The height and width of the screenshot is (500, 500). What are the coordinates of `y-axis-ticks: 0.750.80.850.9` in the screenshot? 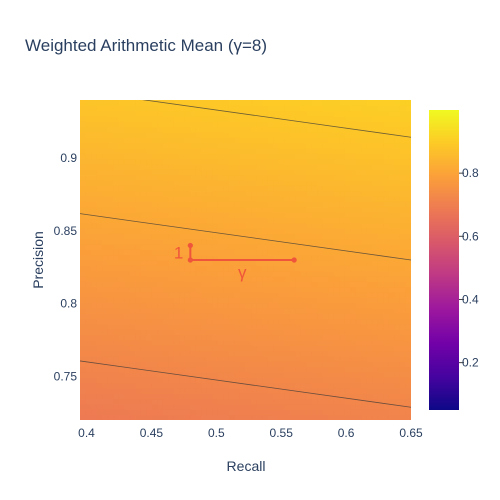 It's located at (66, 267).